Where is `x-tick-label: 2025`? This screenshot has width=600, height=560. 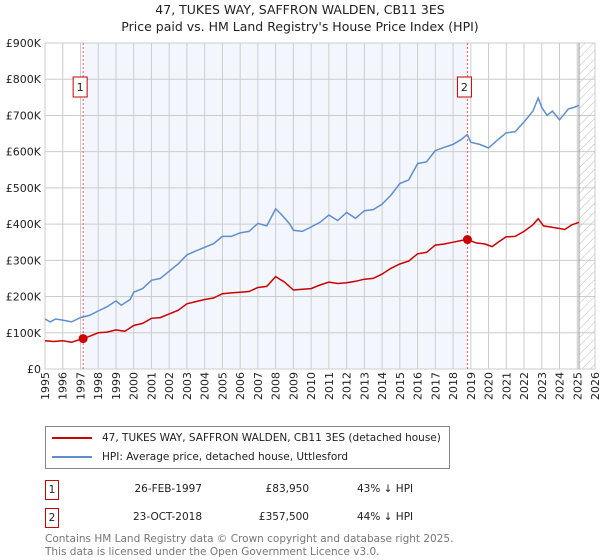
x-tick-label: 2025 is located at coordinates (577, 386).